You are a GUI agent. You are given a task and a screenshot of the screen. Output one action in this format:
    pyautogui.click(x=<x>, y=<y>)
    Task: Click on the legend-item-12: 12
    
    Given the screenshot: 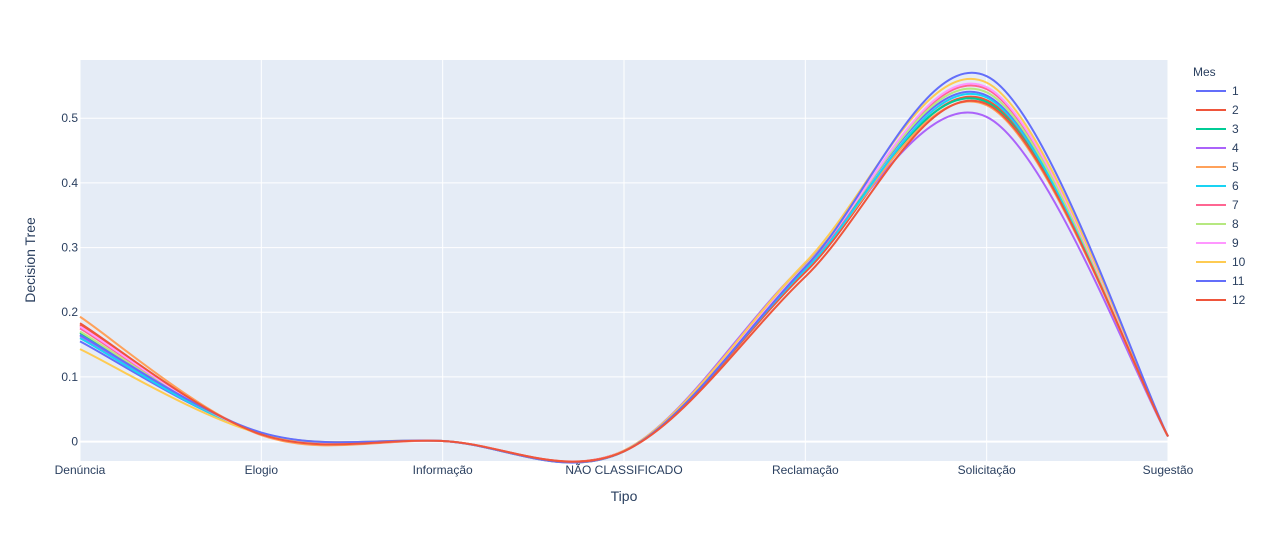 What is the action you would take?
    pyautogui.click(x=1221, y=300)
    